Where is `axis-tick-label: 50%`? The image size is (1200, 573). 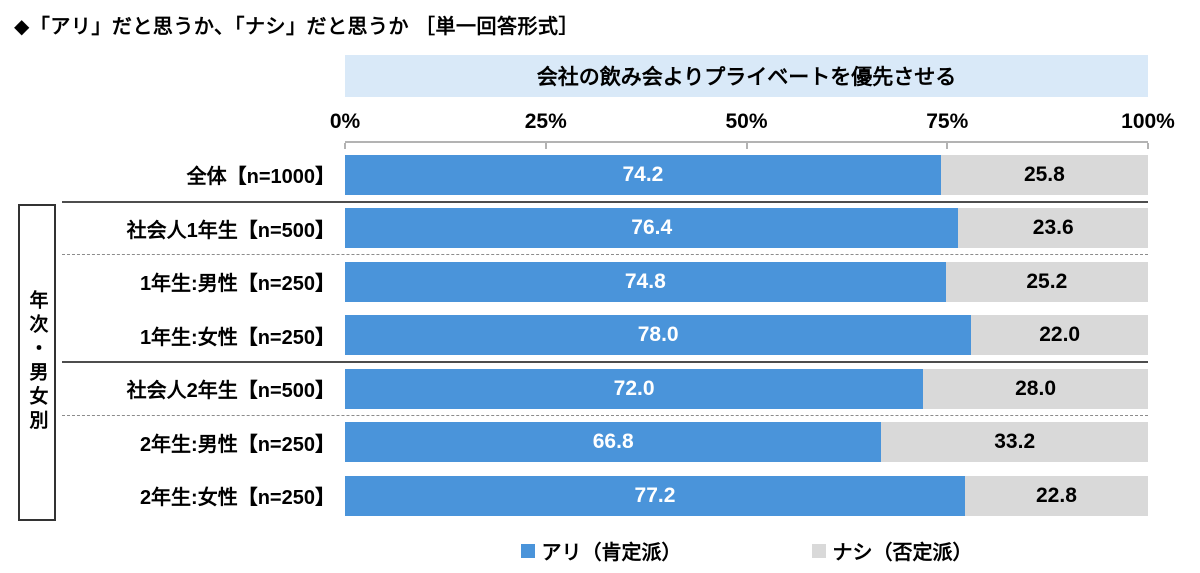 axis-tick-label: 50% is located at coordinates (746, 121).